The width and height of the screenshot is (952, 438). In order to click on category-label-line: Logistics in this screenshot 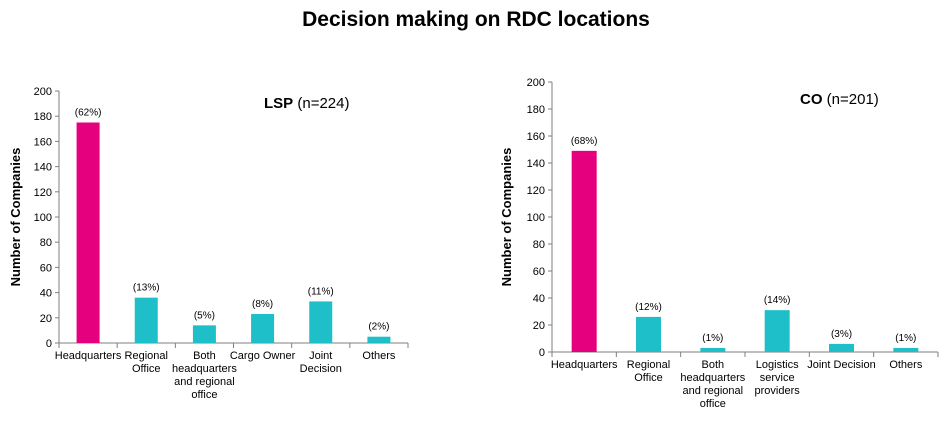, I will do `click(777, 365)`.